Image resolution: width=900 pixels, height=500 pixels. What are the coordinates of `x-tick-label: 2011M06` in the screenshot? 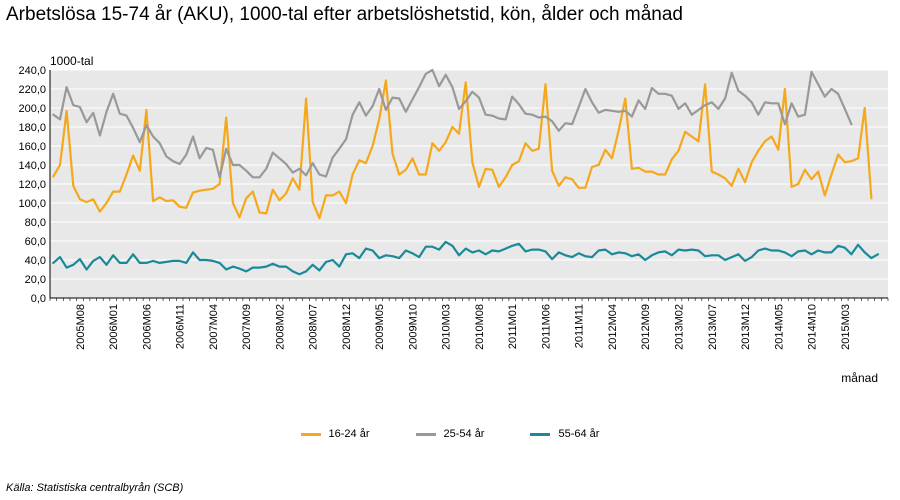 It's located at (546, 326).